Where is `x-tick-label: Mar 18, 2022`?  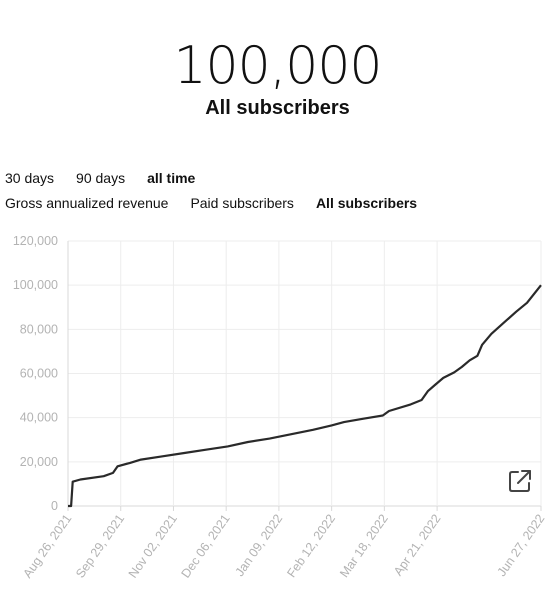 x-tick-label: Mar 18, 2022 is located at coordinates (364, 546).